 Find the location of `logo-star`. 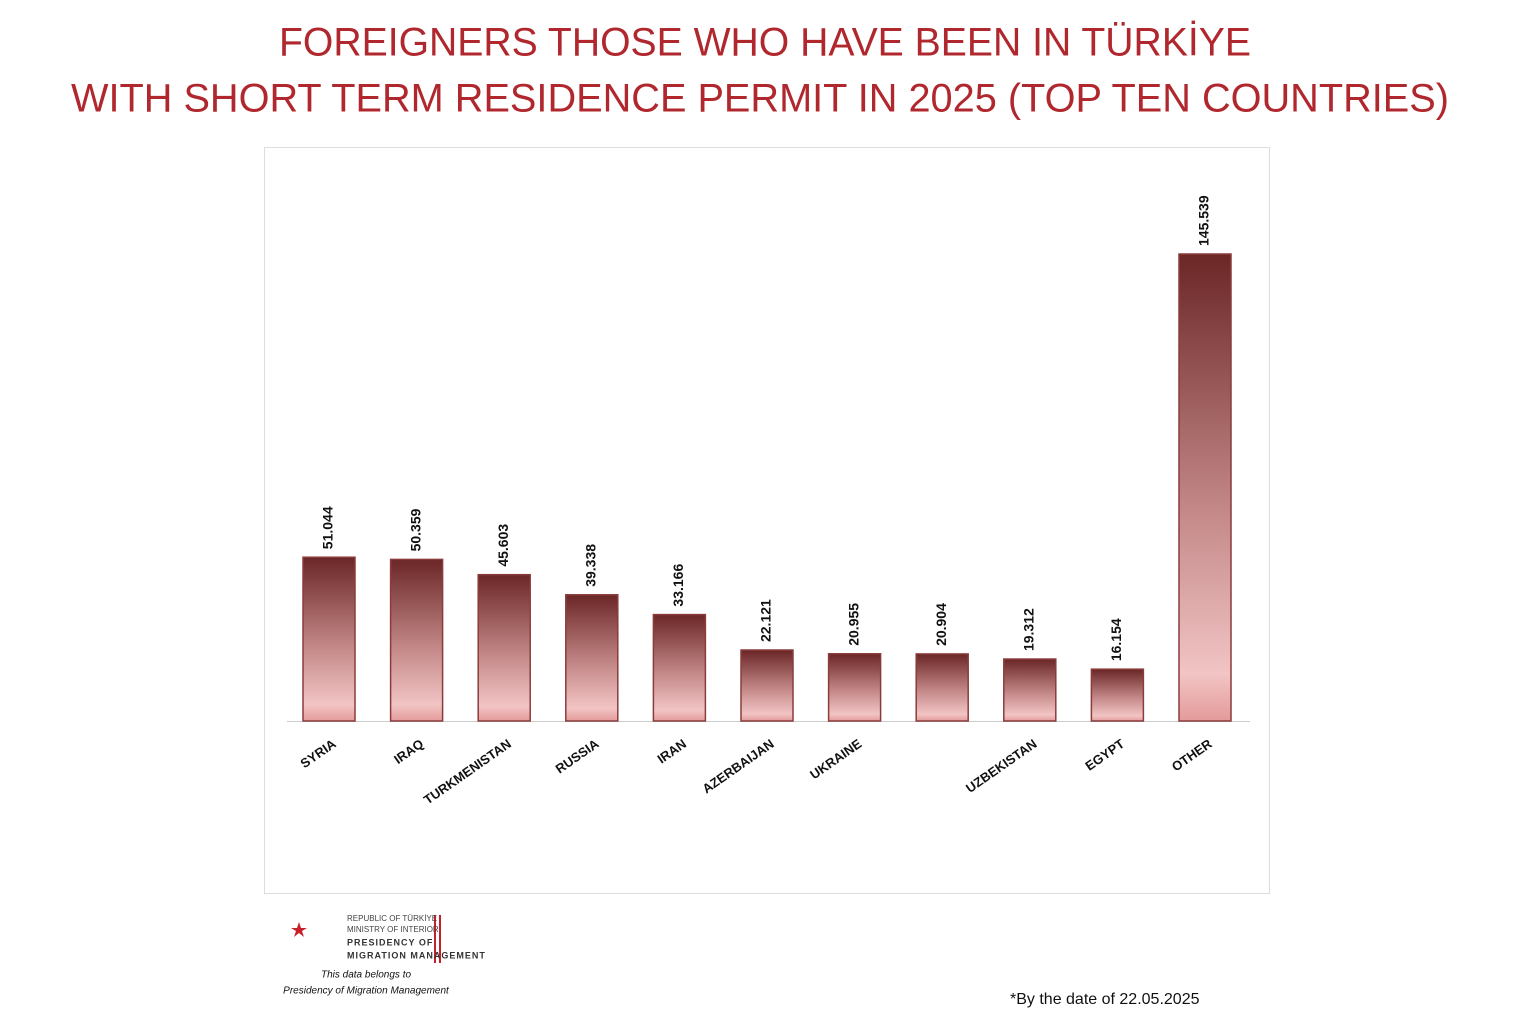

logo-star is located at coordinates (299, 929).